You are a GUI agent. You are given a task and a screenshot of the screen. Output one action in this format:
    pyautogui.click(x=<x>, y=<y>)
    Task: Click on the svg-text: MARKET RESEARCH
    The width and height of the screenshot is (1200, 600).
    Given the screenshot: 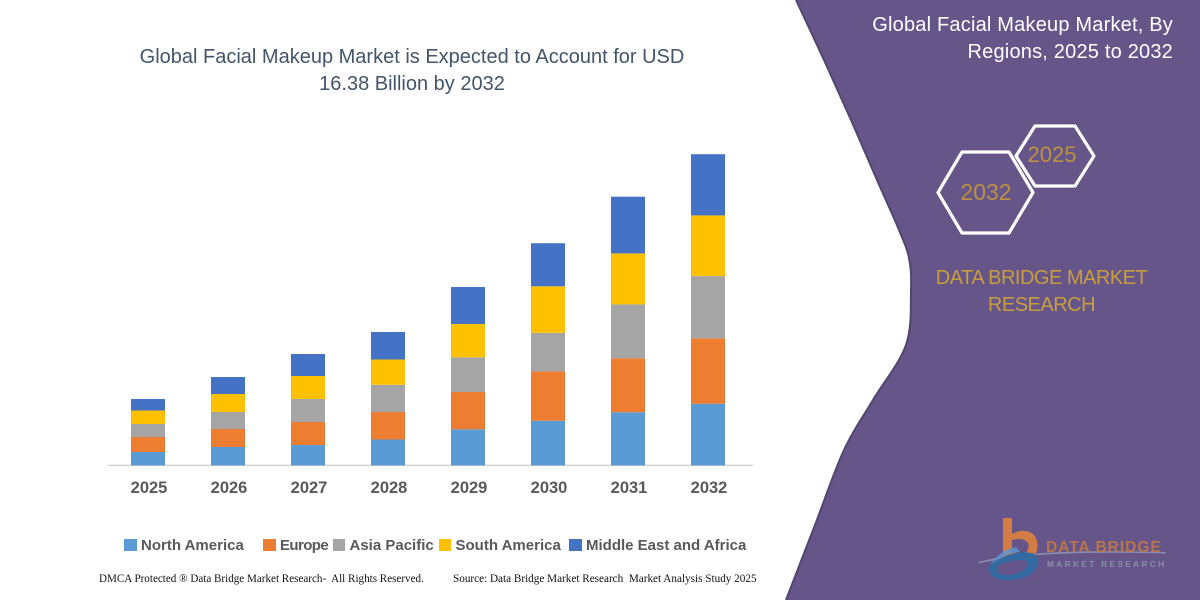 What is the action you would take?
    pyautogui.click(x=1106, y=564)
    